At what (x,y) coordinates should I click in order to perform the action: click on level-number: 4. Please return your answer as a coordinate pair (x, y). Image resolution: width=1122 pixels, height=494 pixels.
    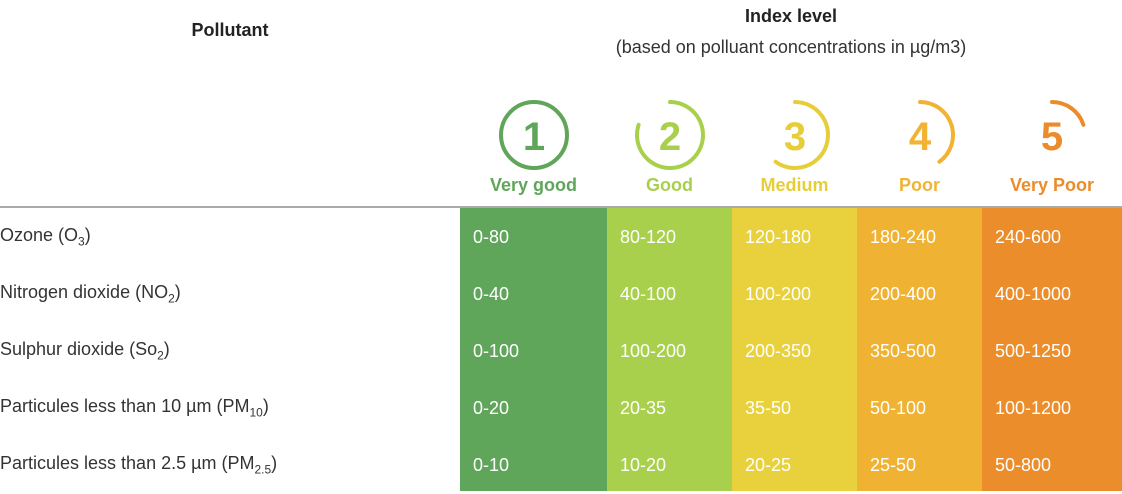
    Looking at the image, I should click on (919, 137).